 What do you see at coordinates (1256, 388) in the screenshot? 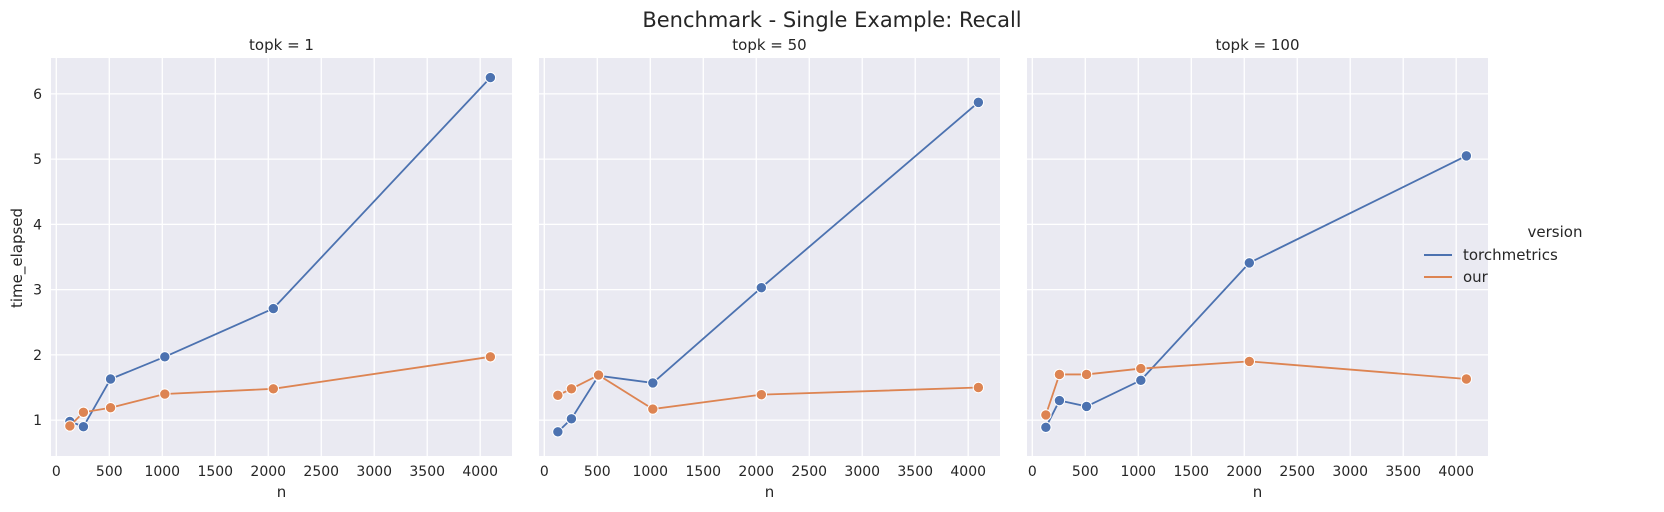
I see `series-line-our` at bounding box center [1256, 388].